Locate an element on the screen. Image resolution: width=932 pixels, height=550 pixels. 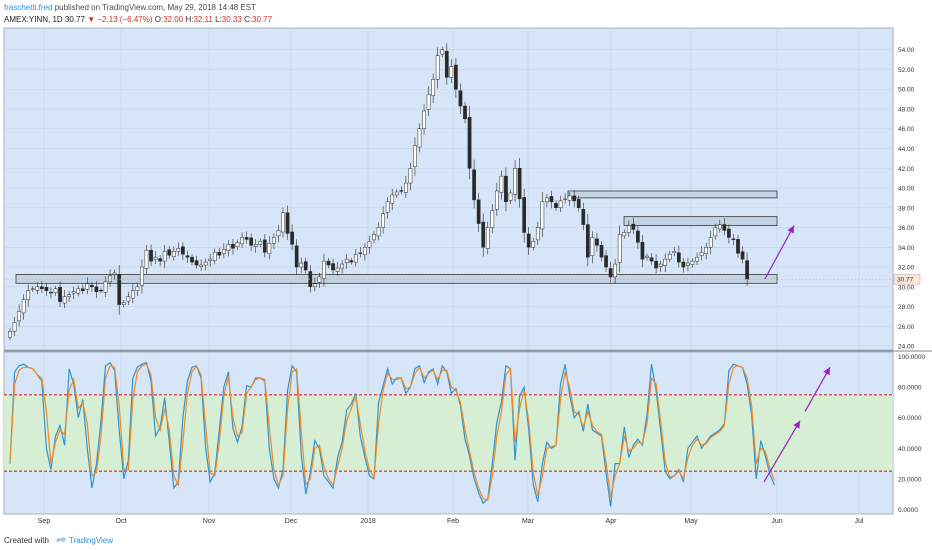
stoch-tick-label: 0.0000 is located at coordinates (908, 510).